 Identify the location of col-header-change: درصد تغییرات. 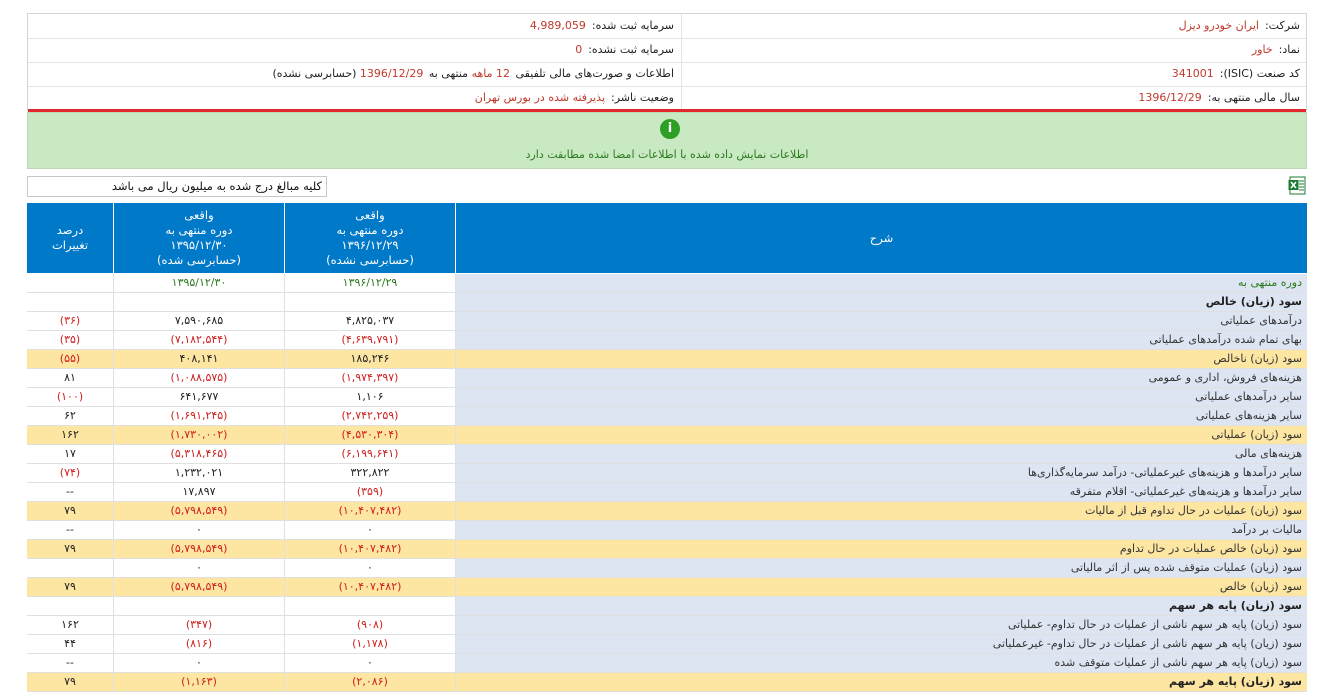
(70, 238).